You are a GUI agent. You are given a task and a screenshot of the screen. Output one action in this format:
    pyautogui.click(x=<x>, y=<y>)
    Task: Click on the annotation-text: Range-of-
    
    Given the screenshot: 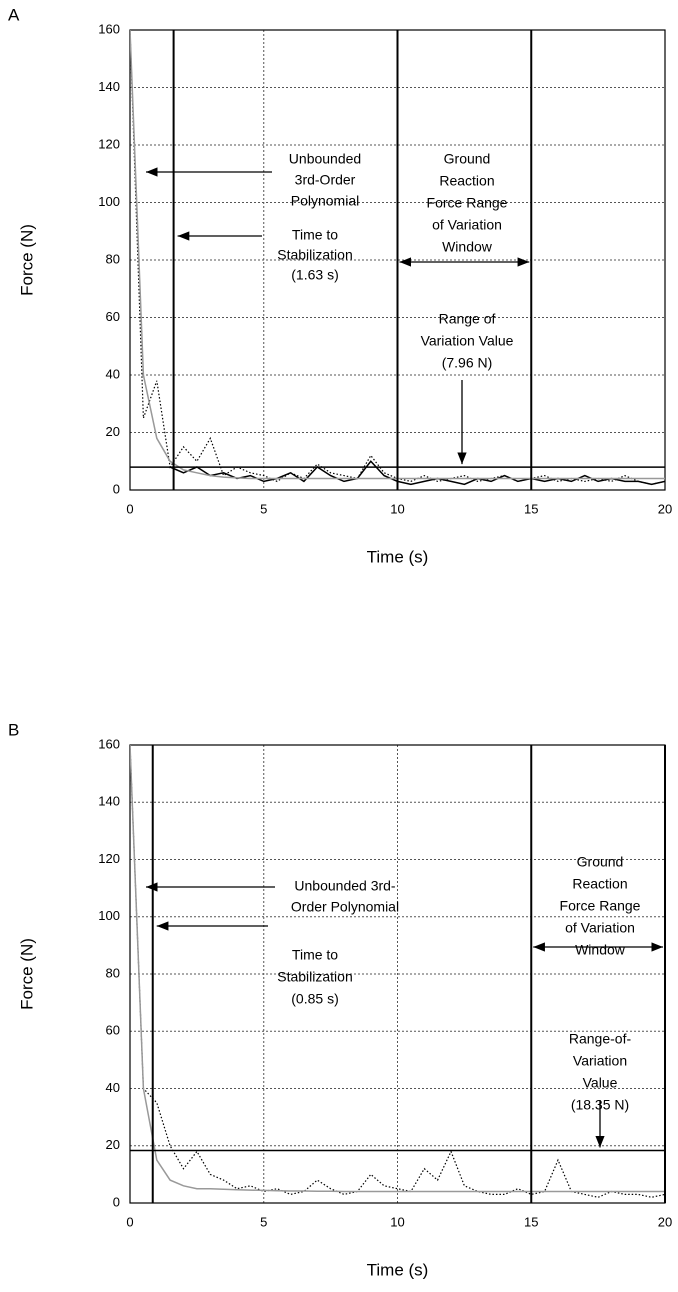 What is the action you would take?
    pyautogui.click(x=600, y=1039)
    